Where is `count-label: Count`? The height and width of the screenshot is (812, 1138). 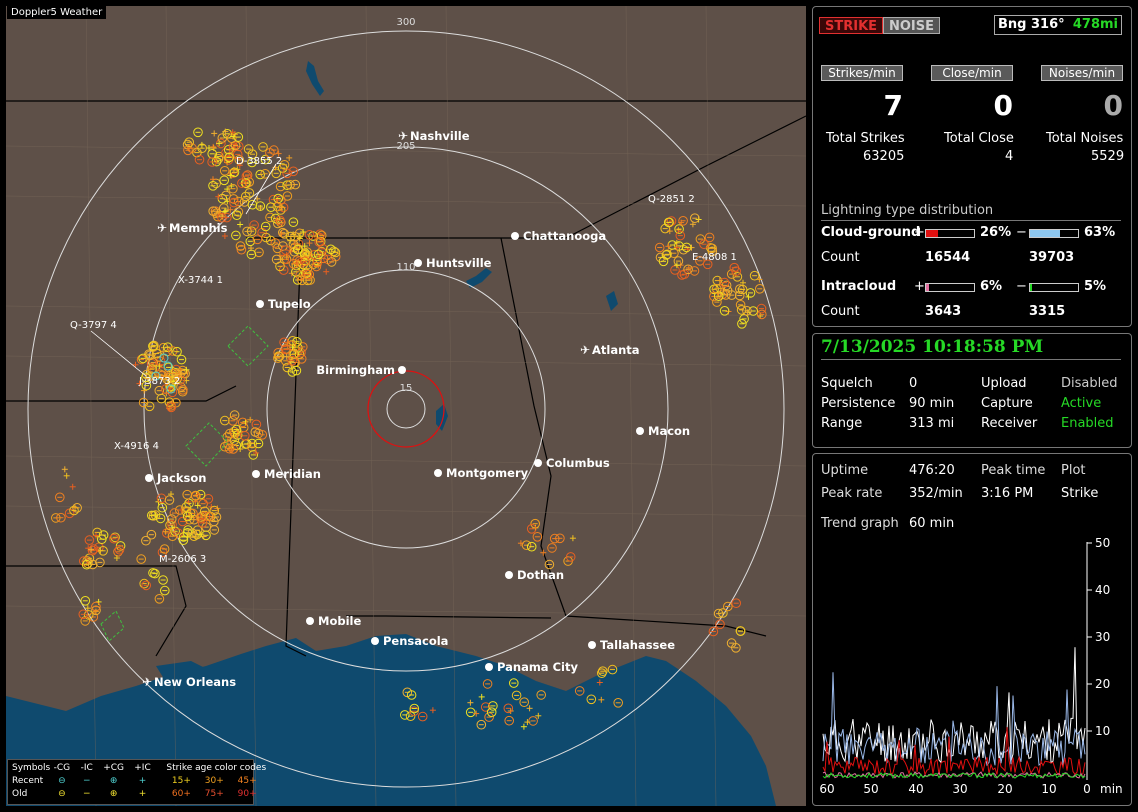
count-label: Count is located at coordinates (840, 311).